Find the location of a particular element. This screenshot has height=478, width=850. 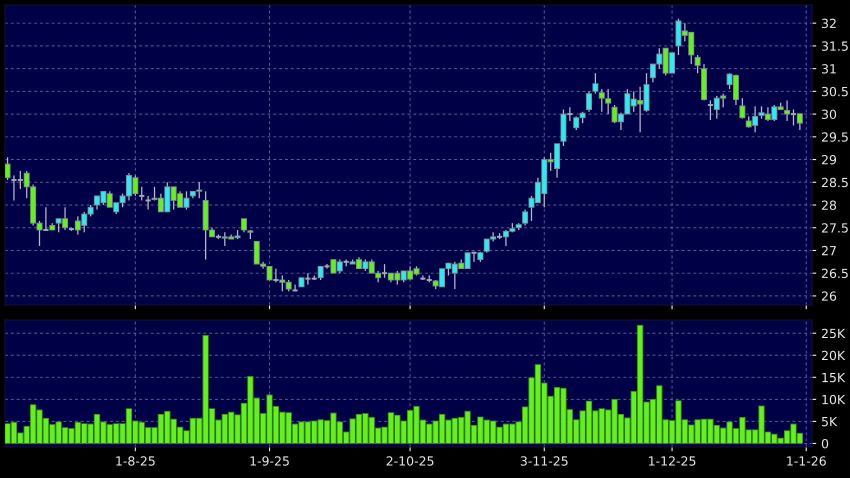

y-tick-label: 26.5 is located at coordinates (835, 273).